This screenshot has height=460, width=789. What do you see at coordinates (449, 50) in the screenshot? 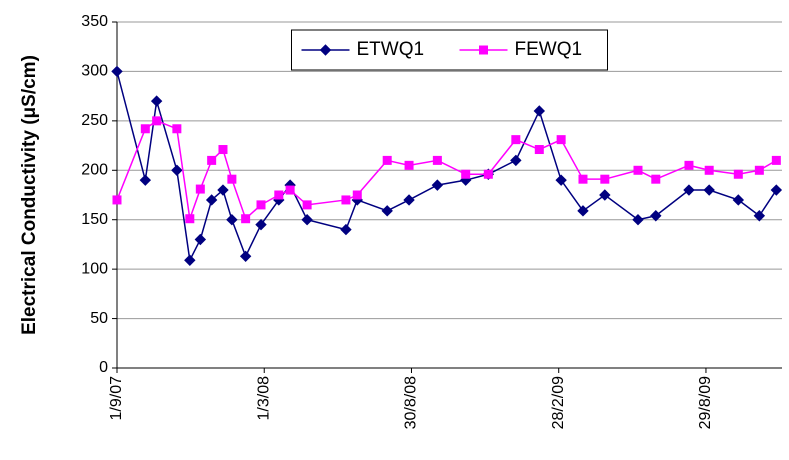
I see `legend: ETWQ1 FEWQ1` at bounding box center [449, 50].